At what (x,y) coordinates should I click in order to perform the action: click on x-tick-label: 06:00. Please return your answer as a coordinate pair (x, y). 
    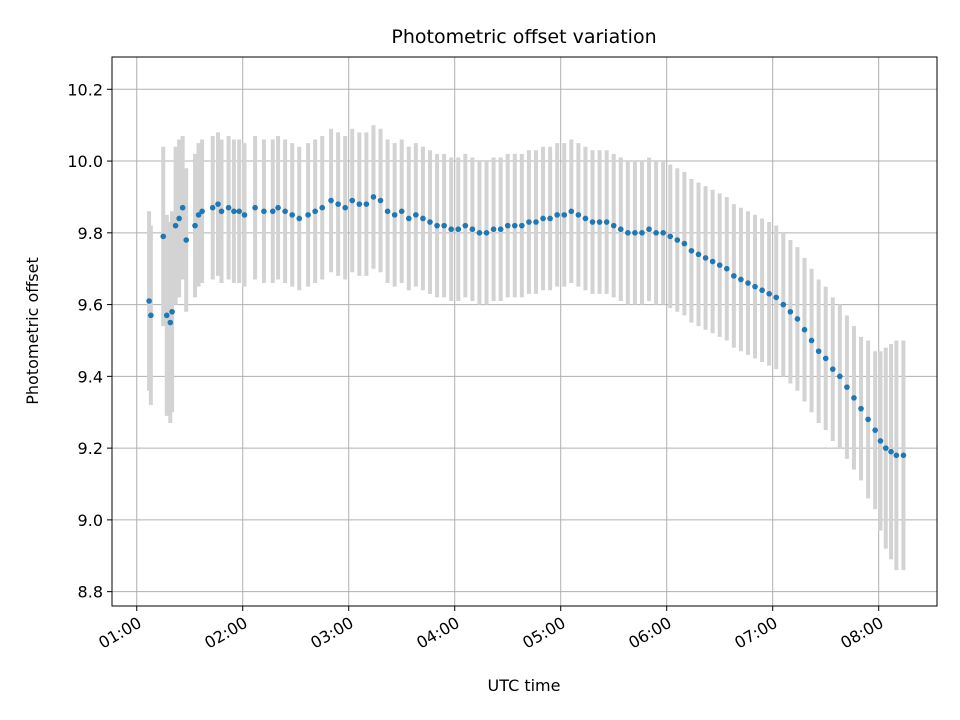
    Looking at the image, I should click on (649, 633).